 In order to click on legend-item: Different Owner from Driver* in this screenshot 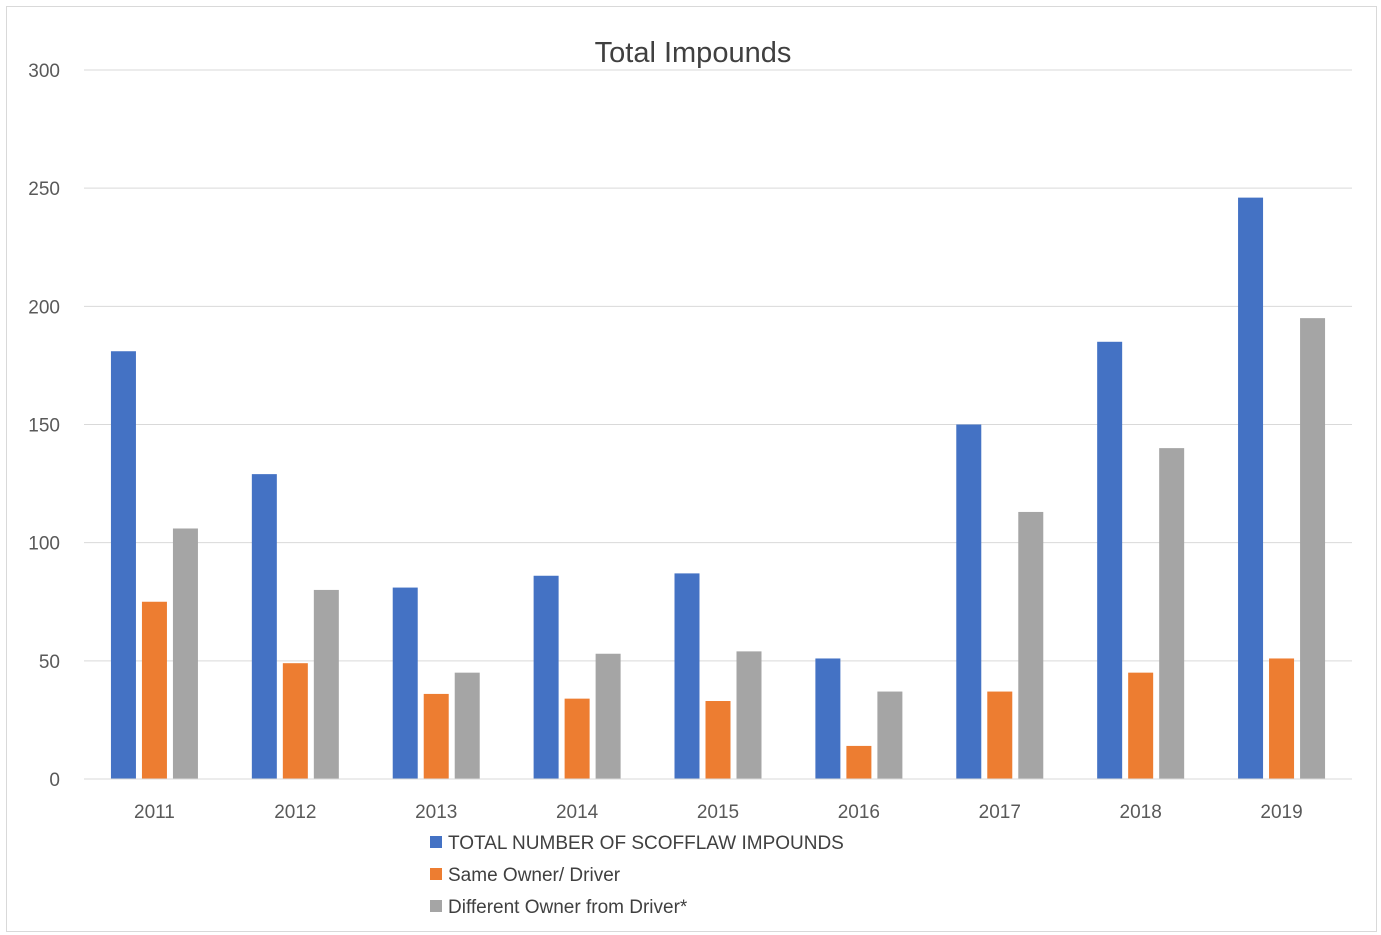, I will do `click(559, 907)`.